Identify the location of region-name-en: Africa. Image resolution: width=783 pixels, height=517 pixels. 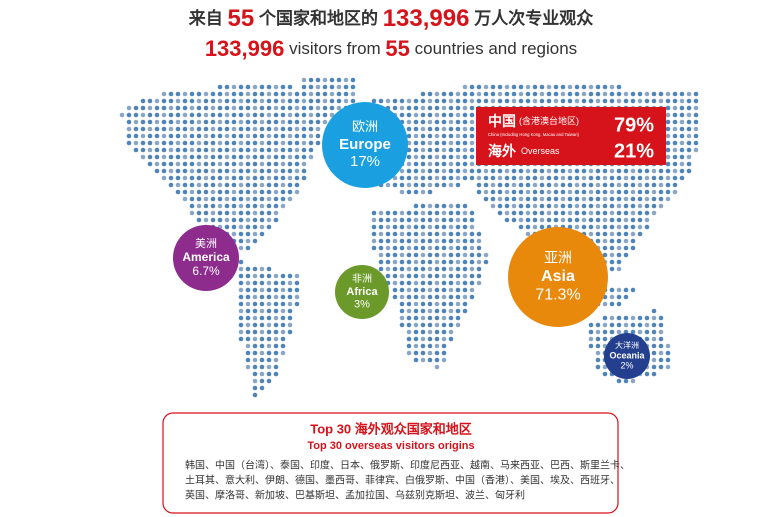
(362, 292).